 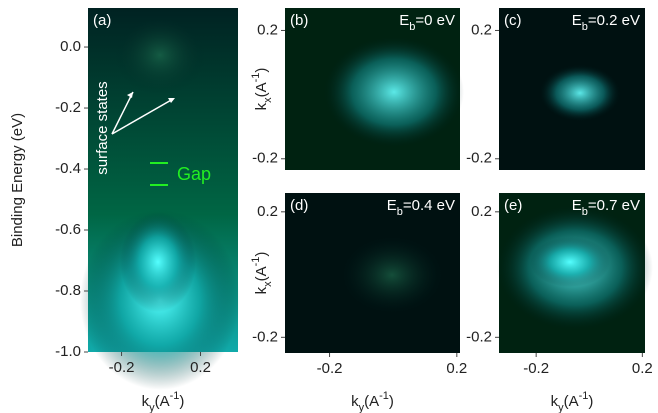 I want to click on panel-title: Eb=0.7 eV, so click(x=606, y=207).